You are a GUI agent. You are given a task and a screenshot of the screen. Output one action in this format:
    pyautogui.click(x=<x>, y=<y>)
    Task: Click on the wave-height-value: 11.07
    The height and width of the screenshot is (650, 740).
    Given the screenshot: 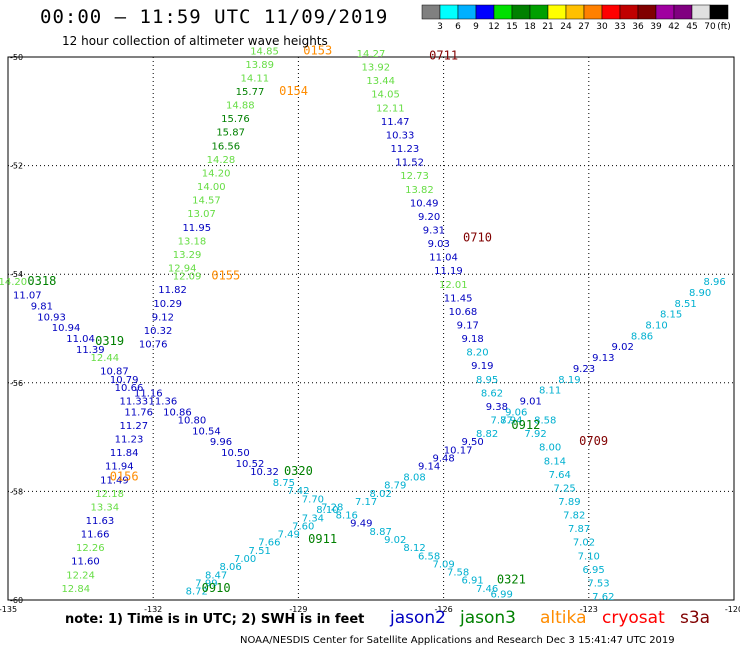 What is the action you would take?
    pyautogui.click(x=27, y=296)
    